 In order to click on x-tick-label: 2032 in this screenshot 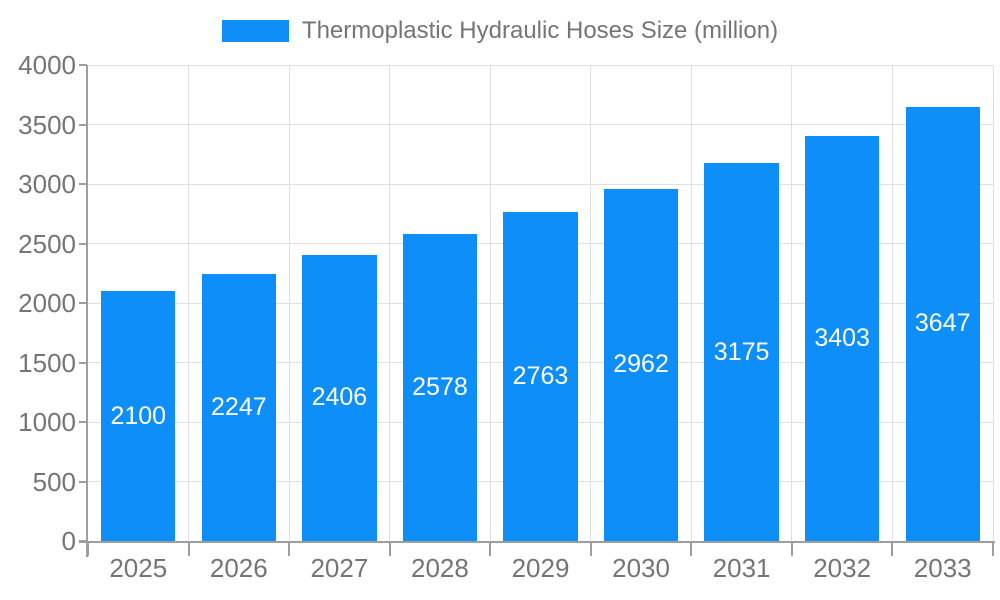, I will do `click(842, 568)`.